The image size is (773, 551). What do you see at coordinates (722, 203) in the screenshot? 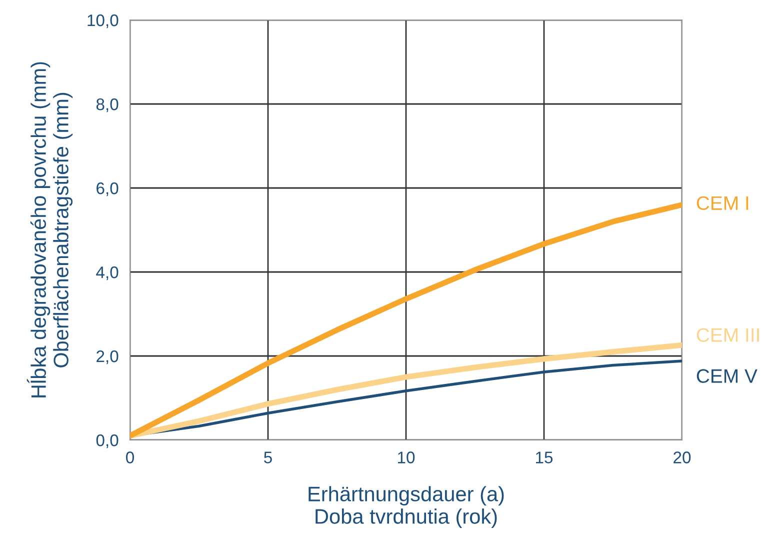
I see `series-label: CEM I` at bounding box center [722, 203].